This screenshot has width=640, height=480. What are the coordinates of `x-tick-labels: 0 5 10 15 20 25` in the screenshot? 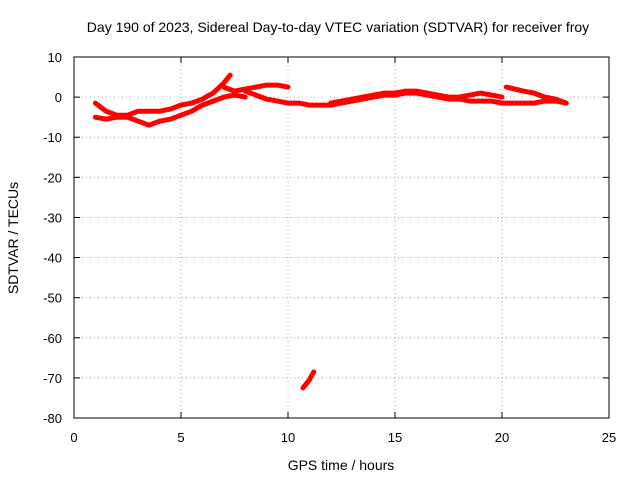 It's located at (343, 437).